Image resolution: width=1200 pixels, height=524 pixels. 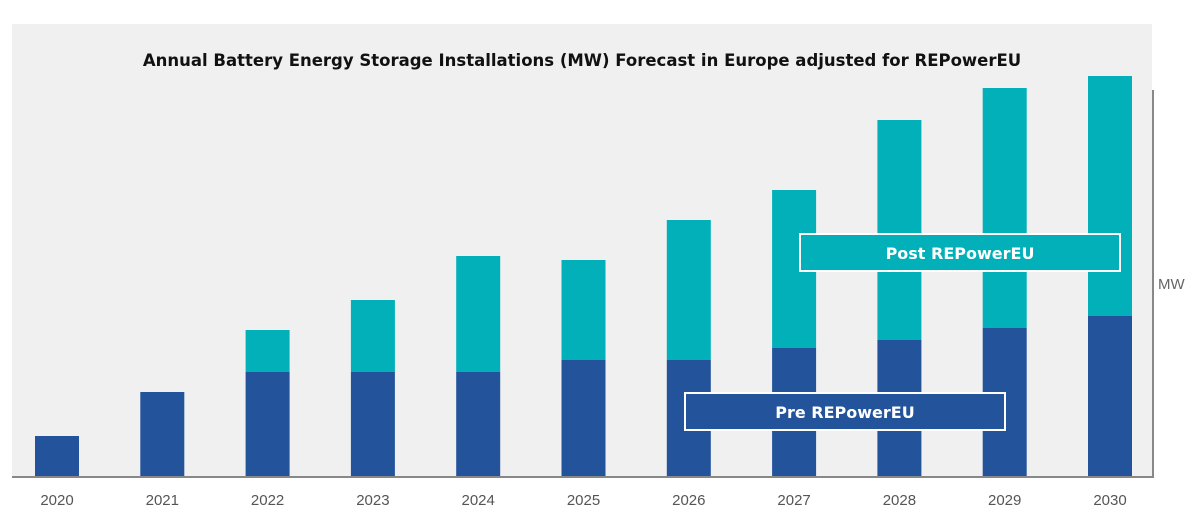 I want to click on x-tick-label-2022: 2022, so click(x=267, y=500).